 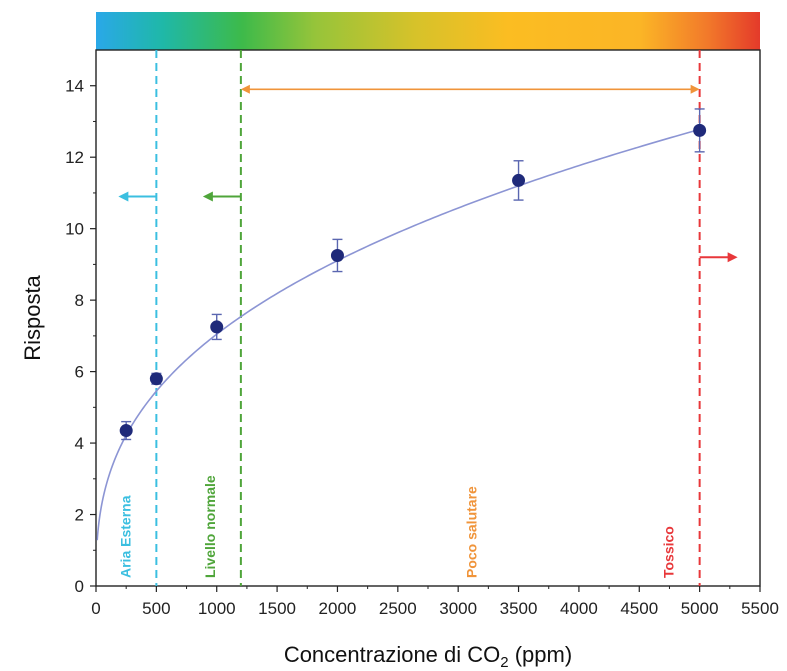 I want to click on x-tick-label: 3500, so click(x=519, y=608).